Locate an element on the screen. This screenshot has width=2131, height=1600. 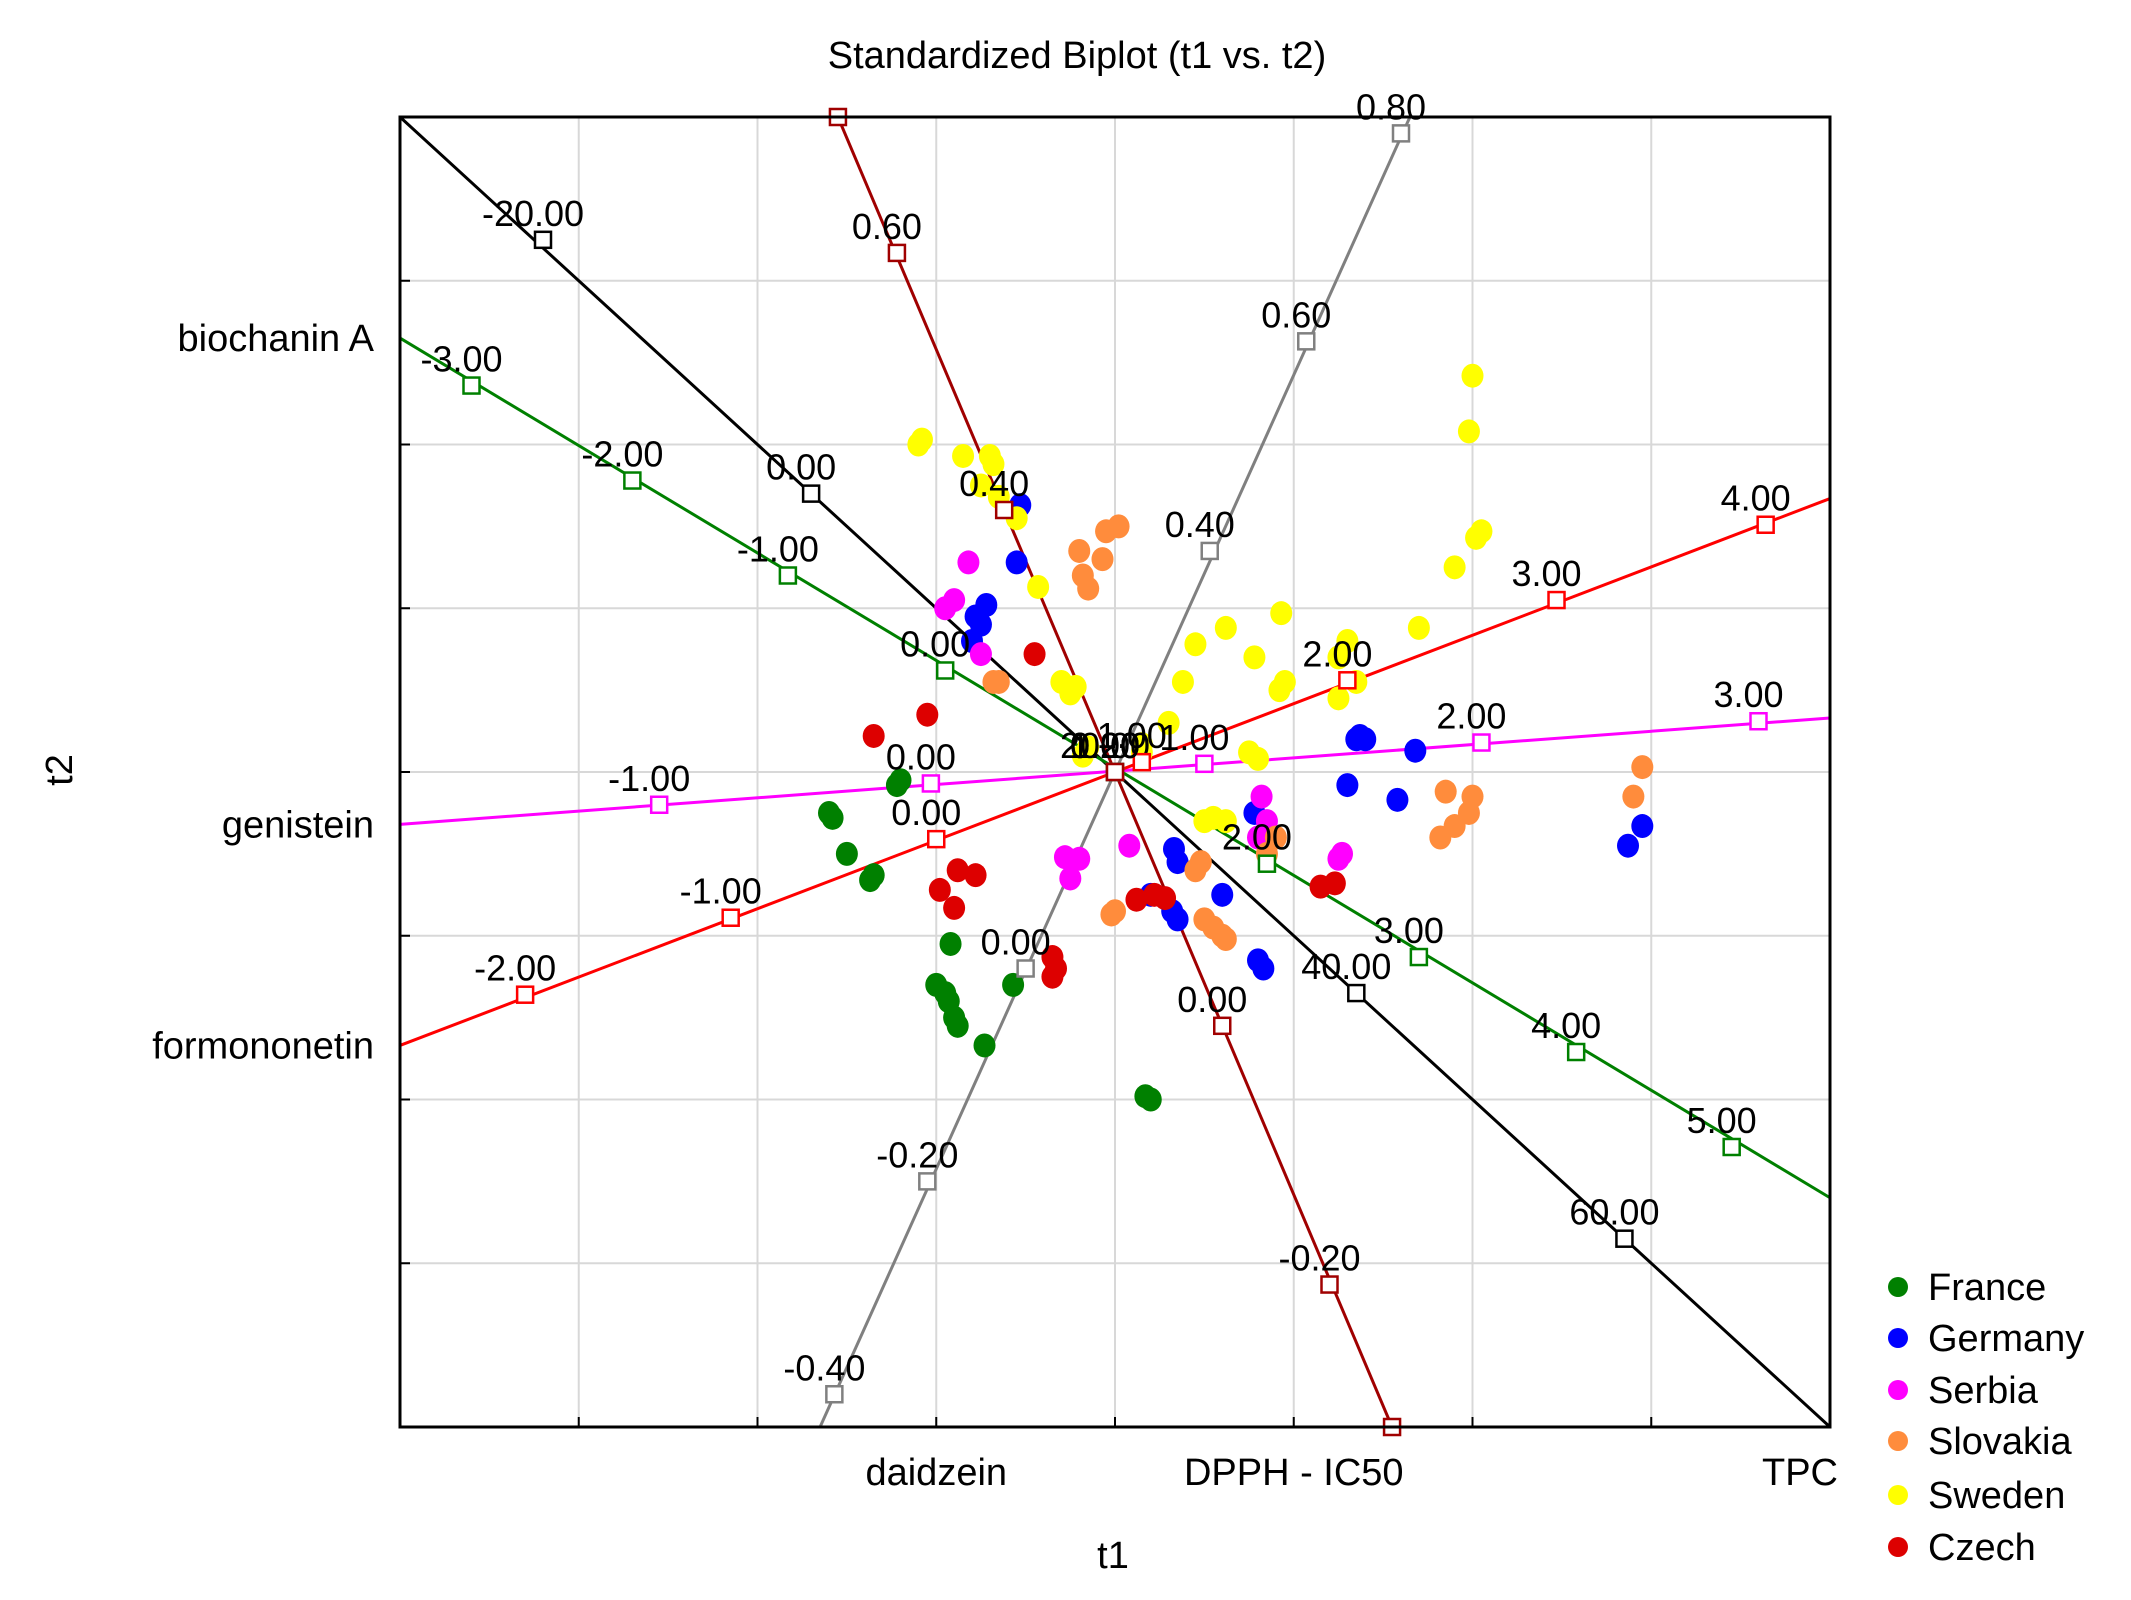
legend-item-czech: Czech is located at coordinates (1962, 1548).